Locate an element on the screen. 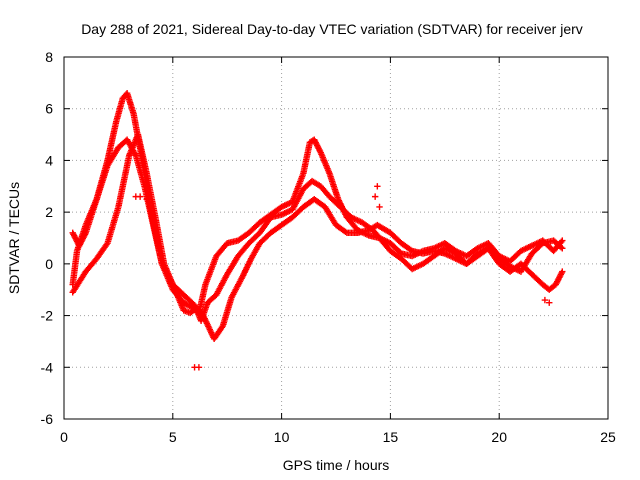 Image resolution: width=640 pixels, height=480 pixels. y-tick-labels: -6 -4 -2 0 2 4 6 8 is located at coordinates (47, 238).